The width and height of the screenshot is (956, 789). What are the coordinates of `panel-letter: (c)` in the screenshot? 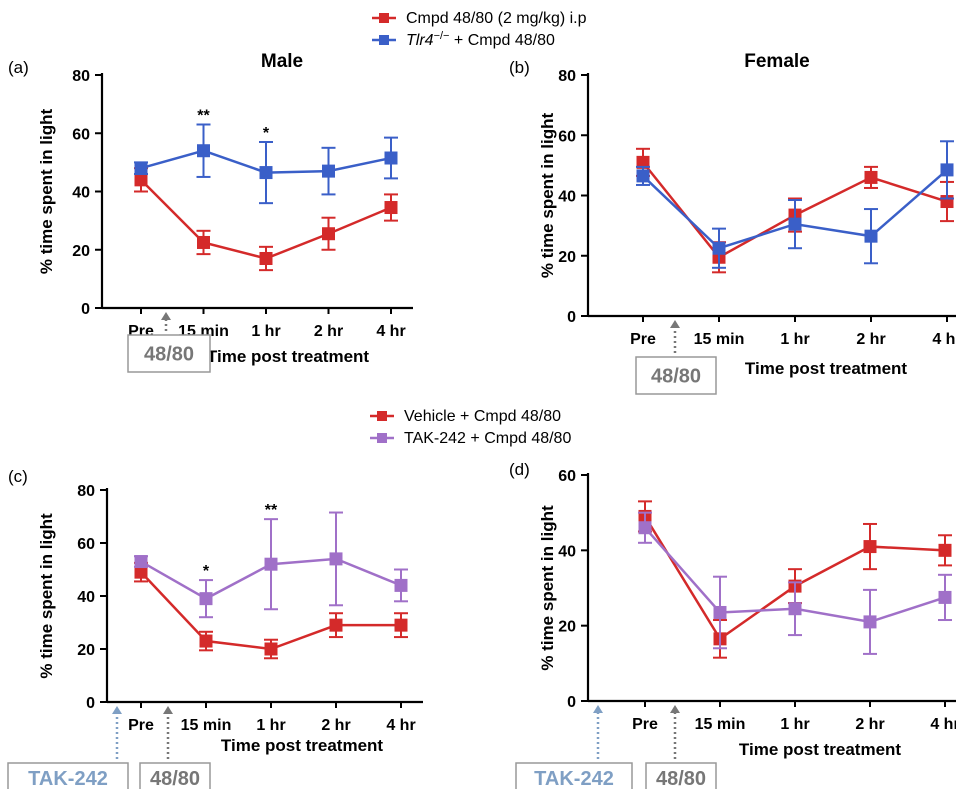 It's located at (18, 476).